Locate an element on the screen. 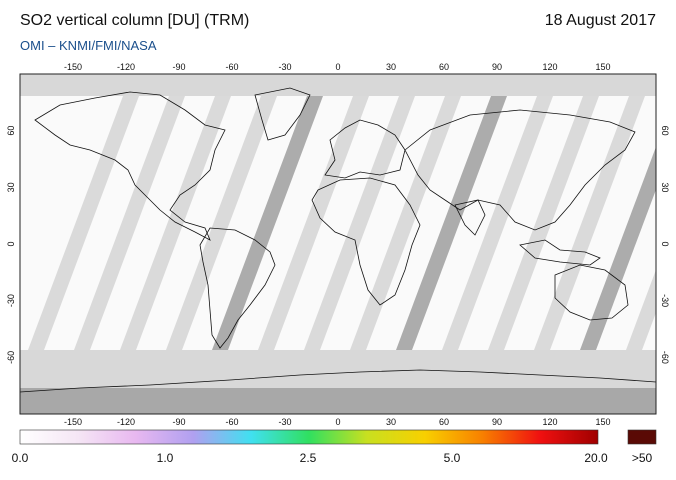 The width and height of the screenshot is (676, 480). lon-tick-top: -120 is located at coordinates (126, 67).